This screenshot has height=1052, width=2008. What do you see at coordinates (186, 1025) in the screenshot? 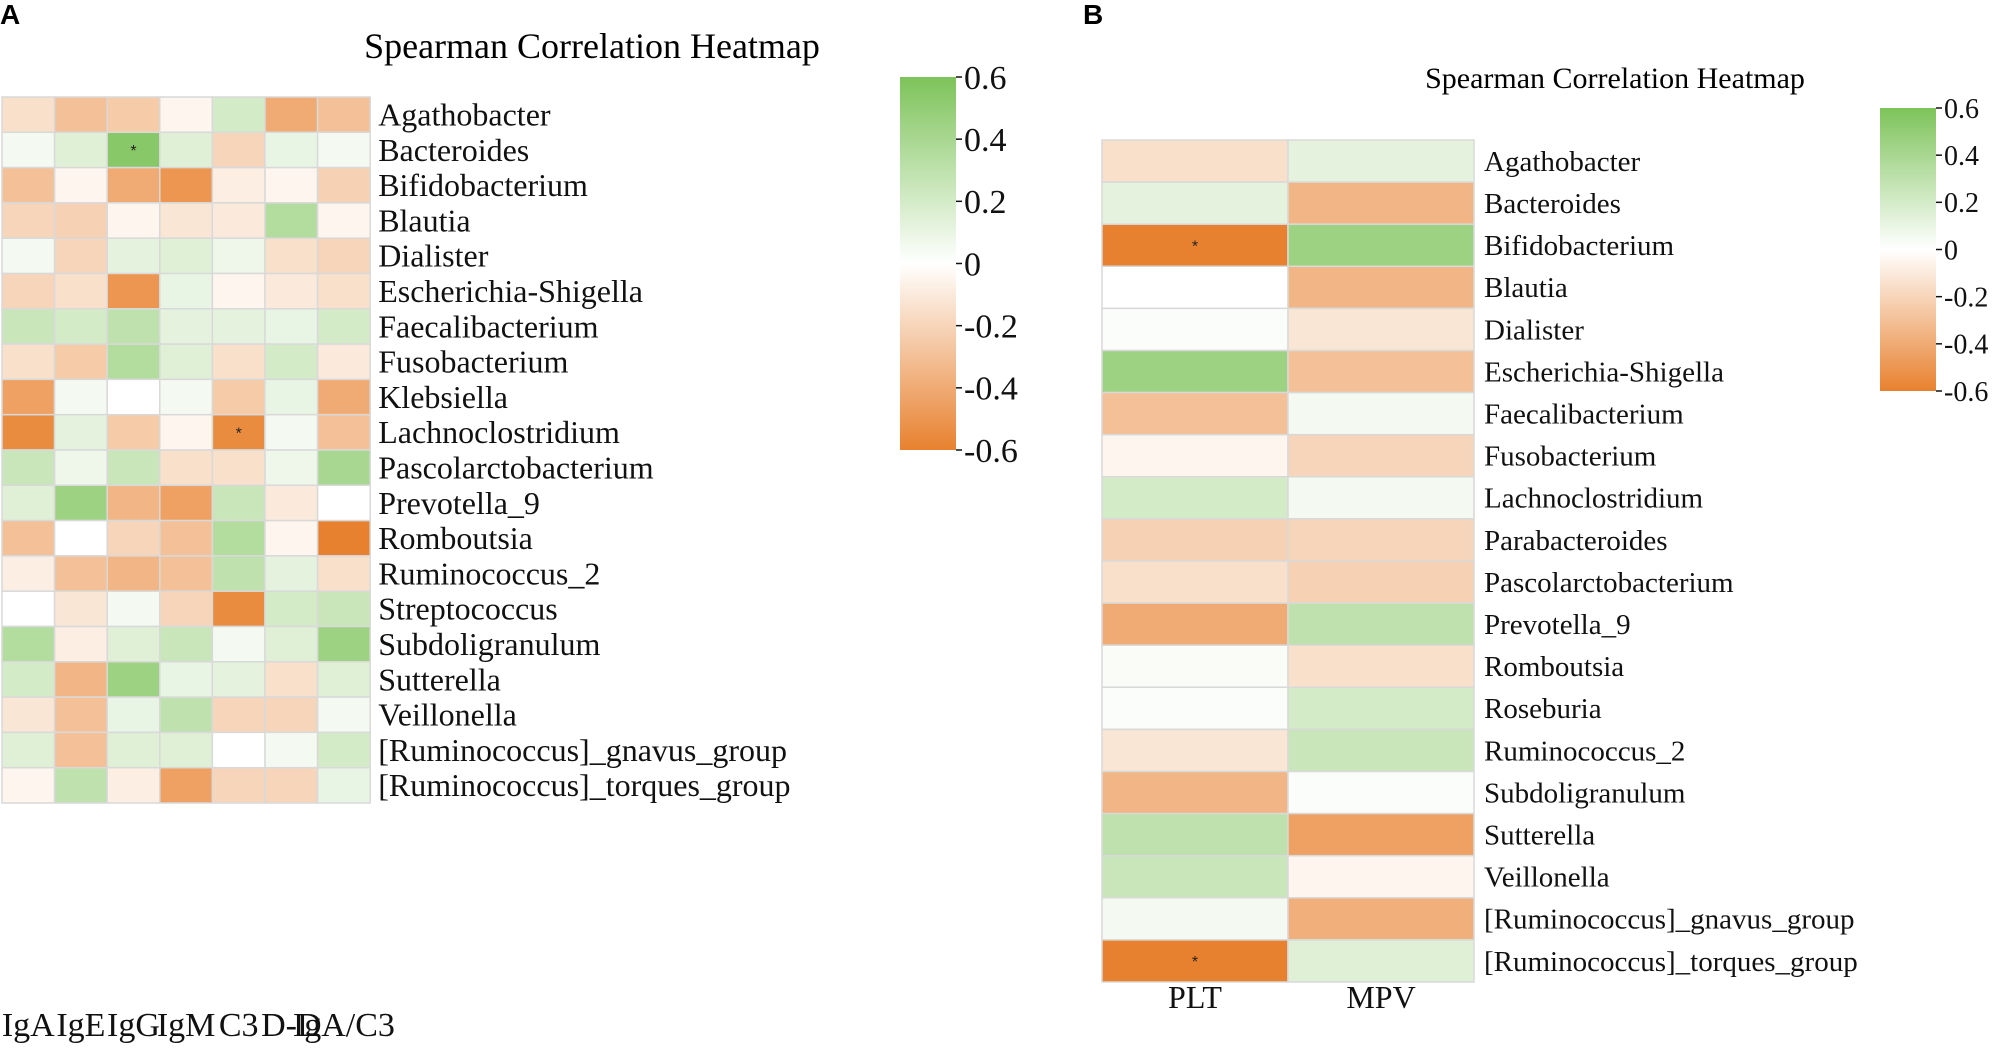
I see `column-label: IgM` at bounding box center [186, 1025].